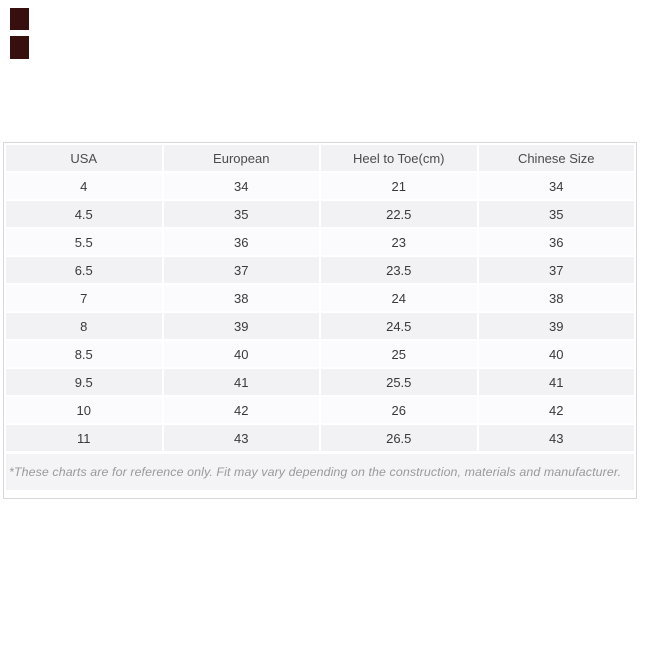 This screenshot has height=650, width=650. Describe the element at coordinates (399, 438) in the screenshot. I see `table-cell: 26.5` at that location.